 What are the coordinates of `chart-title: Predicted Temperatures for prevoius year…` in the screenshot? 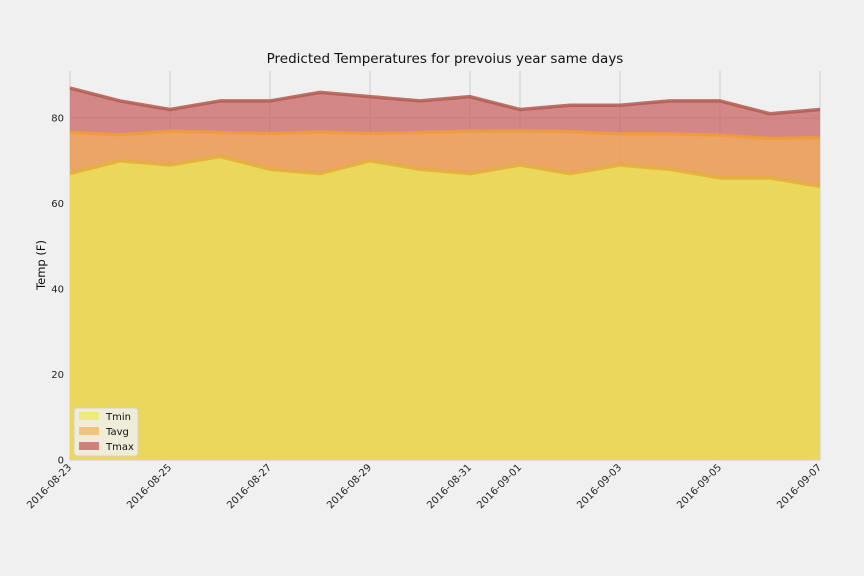 It's located at (445, 59).